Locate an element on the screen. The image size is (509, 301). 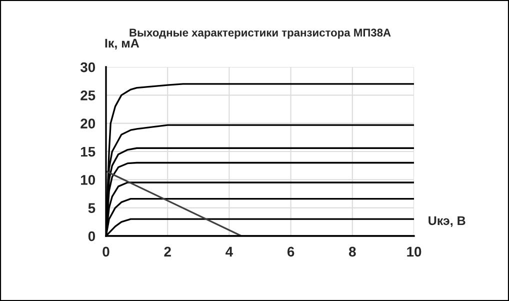
y-tick-label: 10 is located at coordinates (88, 180).